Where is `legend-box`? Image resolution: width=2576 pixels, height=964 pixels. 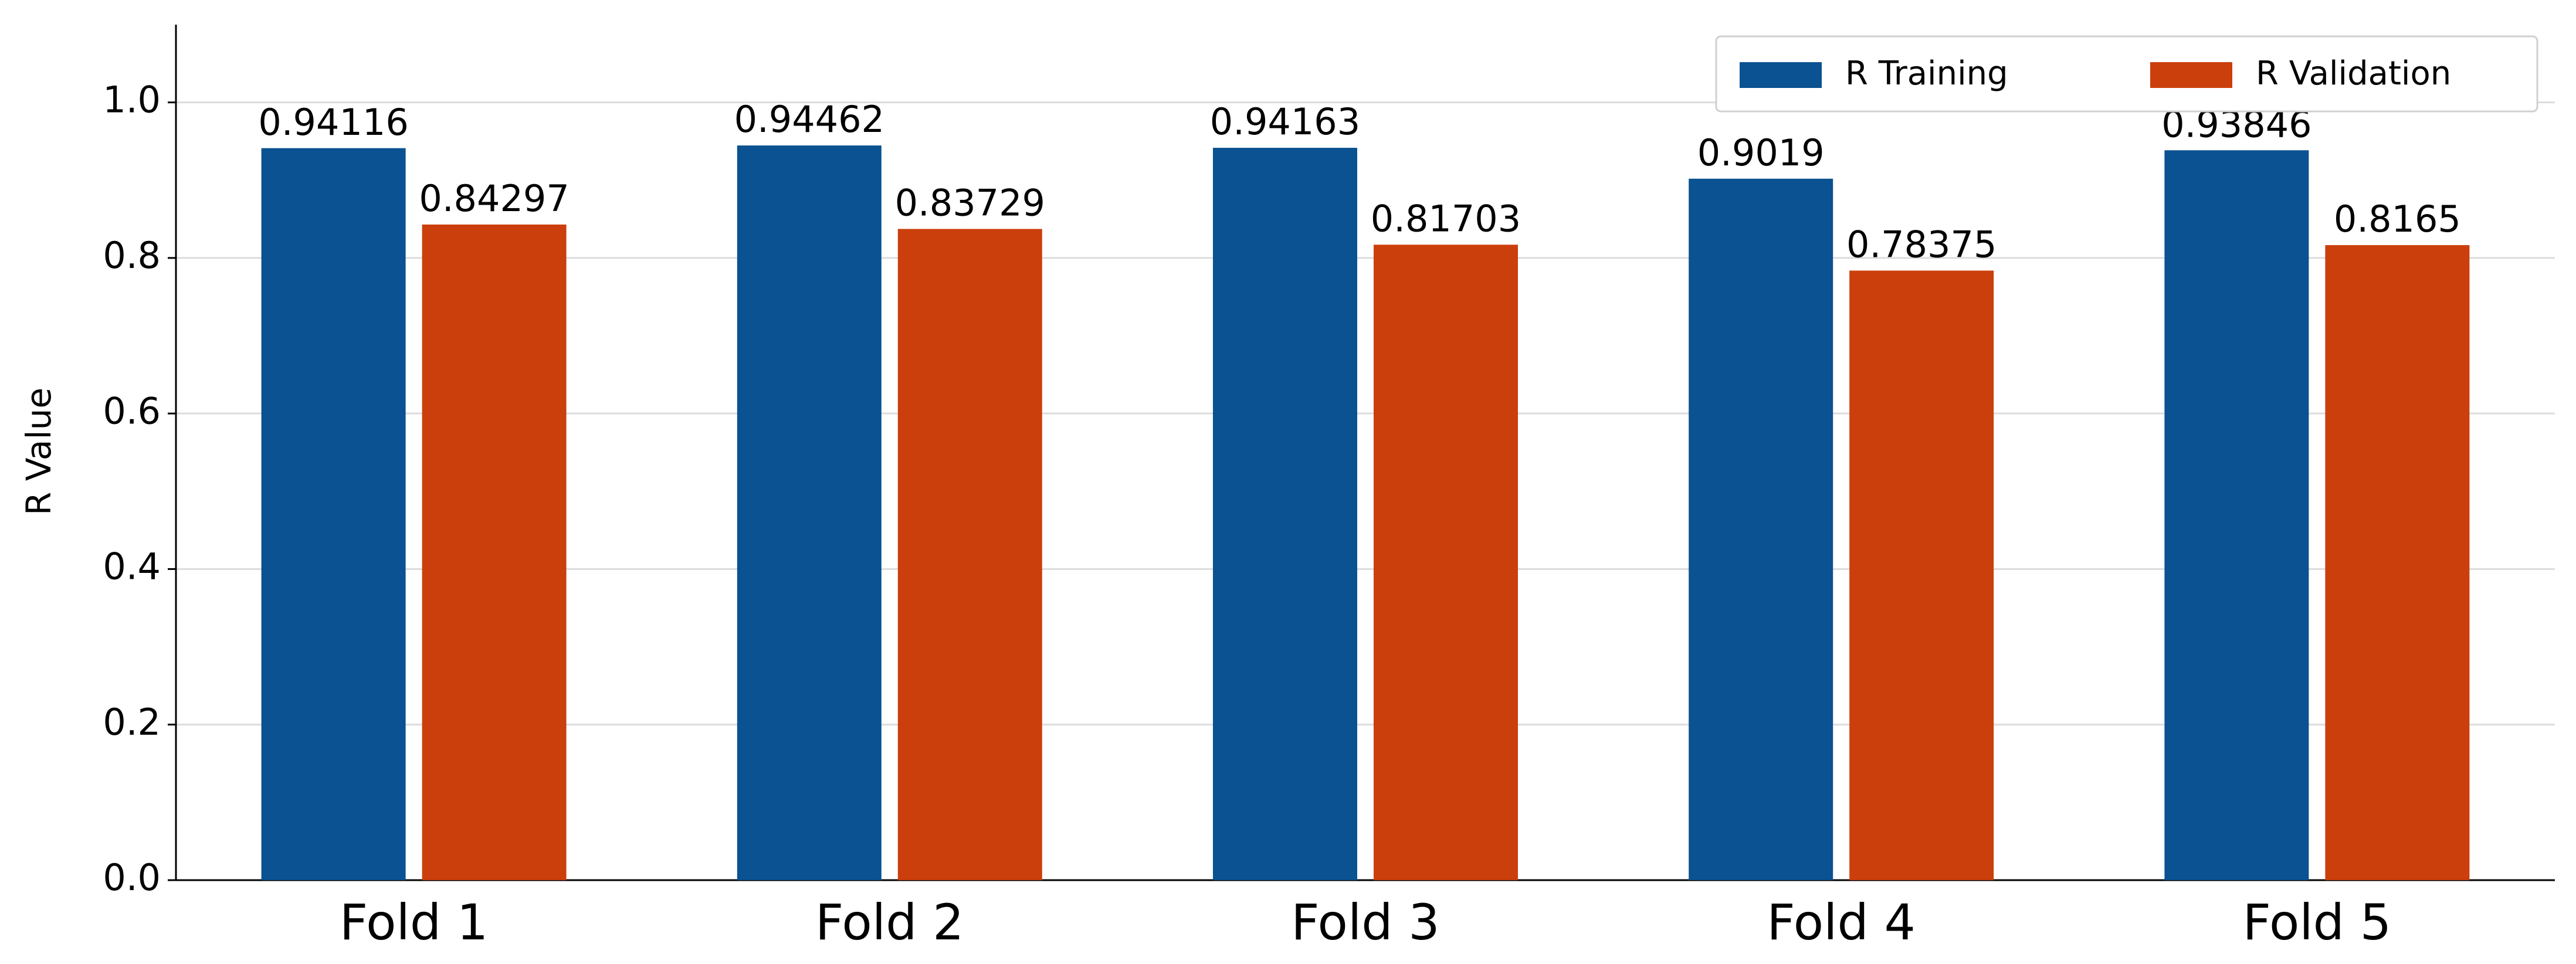 legend-box is located at coordinates (2126, 74).